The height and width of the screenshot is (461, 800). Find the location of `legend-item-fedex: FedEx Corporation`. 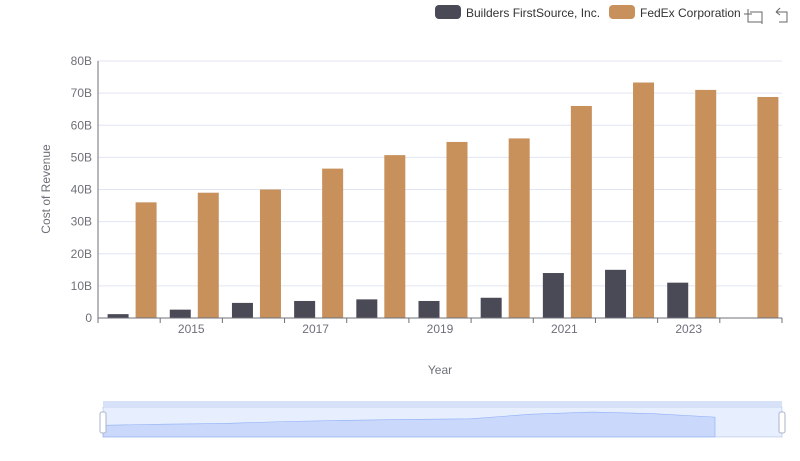

legend-item-fedex: FedEx Corporation is located at coordinates (675, 12).